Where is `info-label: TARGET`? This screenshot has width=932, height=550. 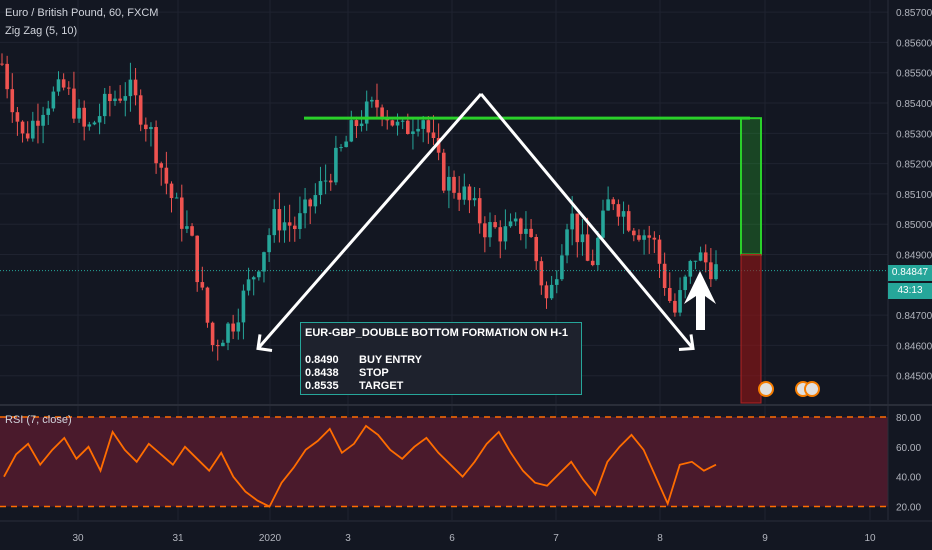
info-label: TARGET is located at coordinates (381, 386).